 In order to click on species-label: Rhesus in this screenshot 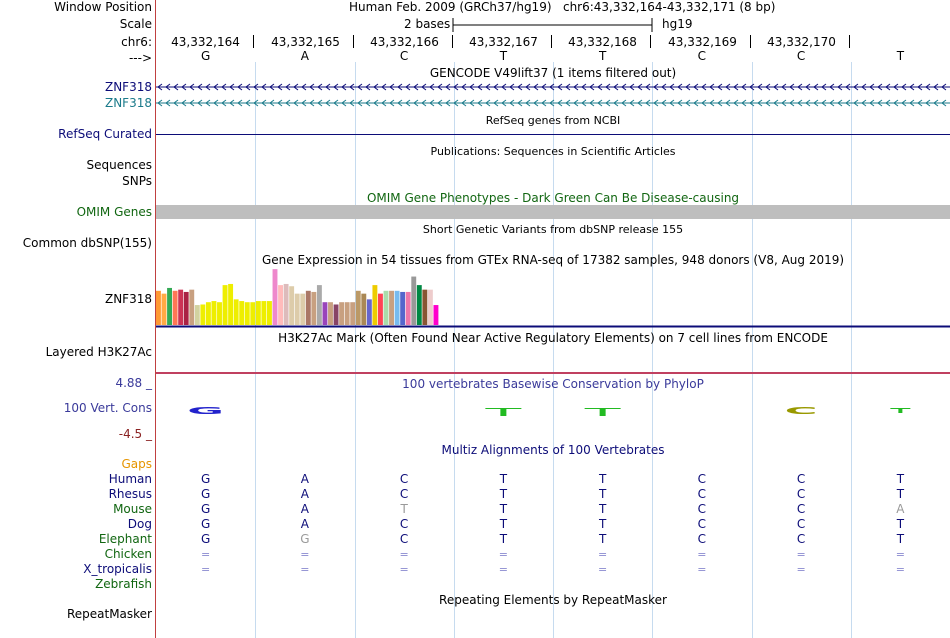, I will do `click(130, 494)`.